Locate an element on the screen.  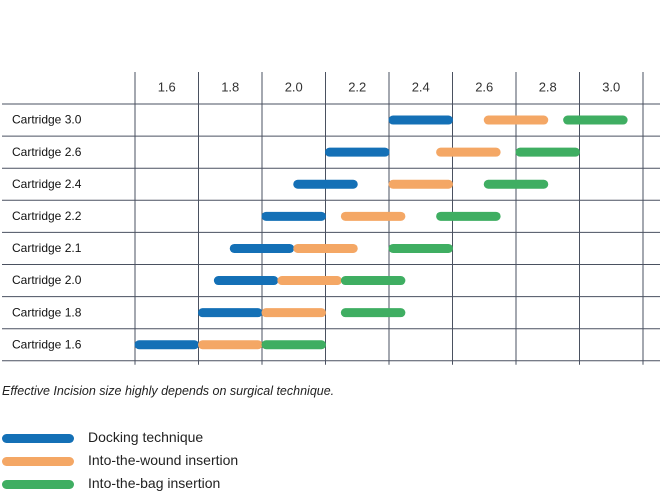
x-tick-label: 1.8 is located at coordinates (230, 86).